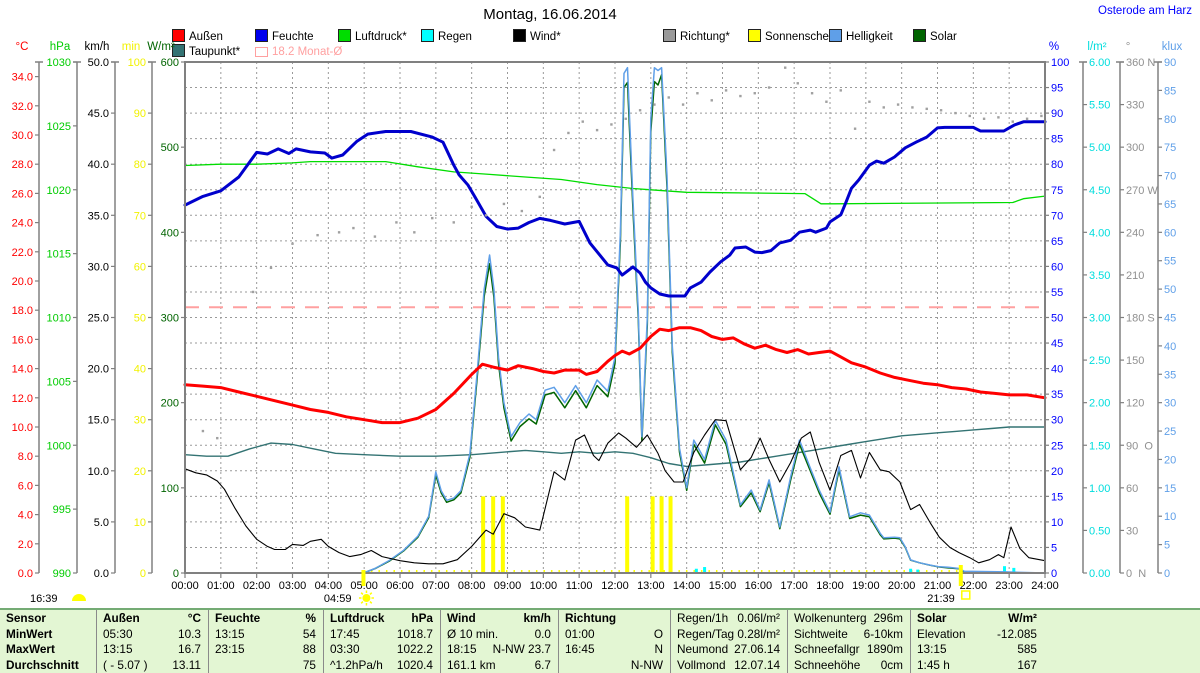 This screenshot has height=673, width=1200. I want to click on svg-text: 19:00, so click(866, 586).